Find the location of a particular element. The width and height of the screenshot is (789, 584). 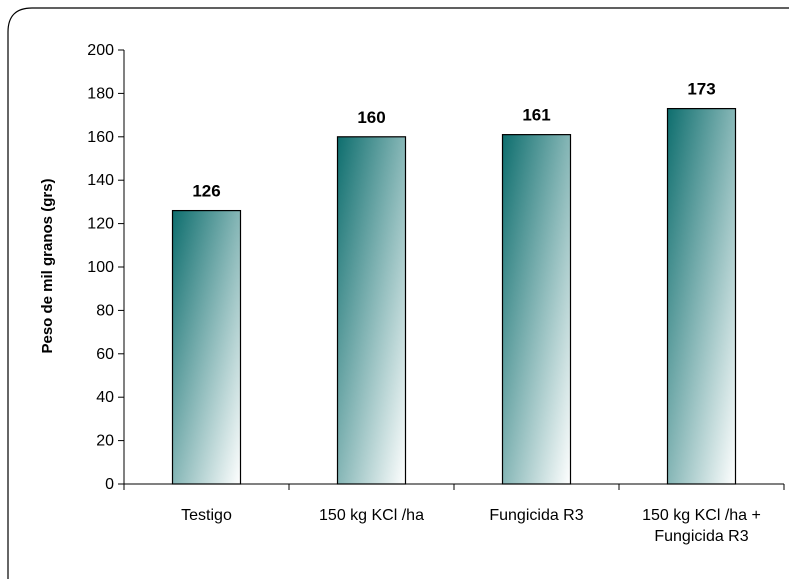

y-tick-label: 60 is located at coordinates (105, 354).